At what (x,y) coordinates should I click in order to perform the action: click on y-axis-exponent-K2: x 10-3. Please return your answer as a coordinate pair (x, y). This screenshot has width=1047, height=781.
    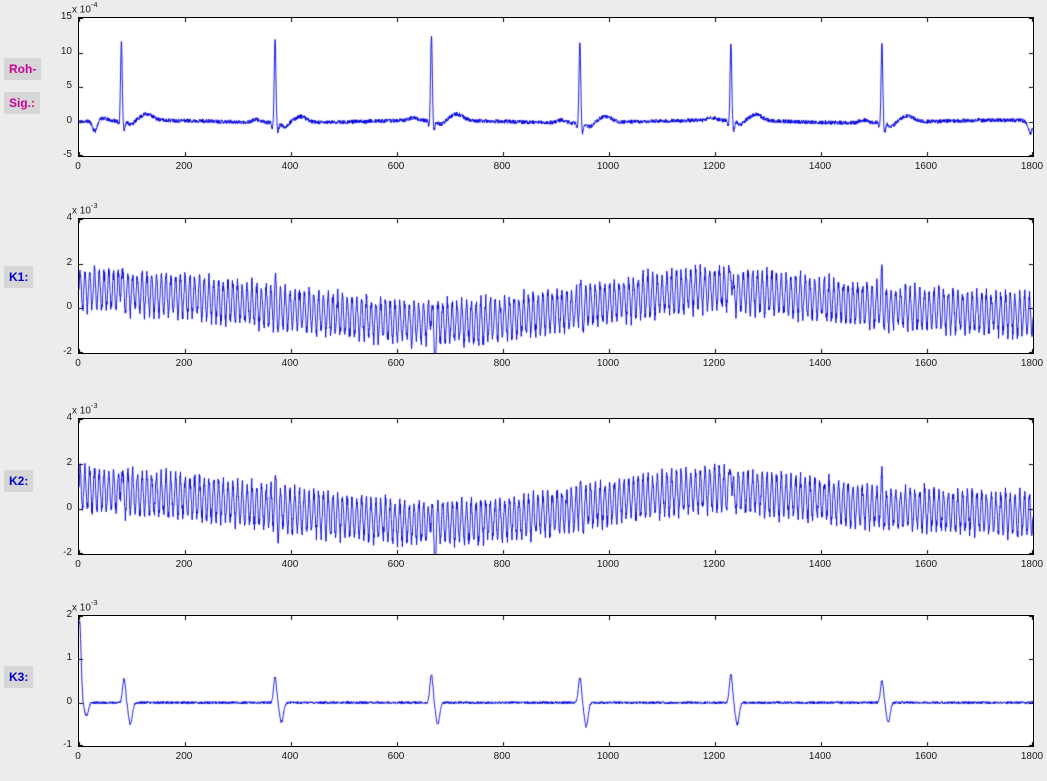
    Looking at the image, I should click on (85, 409).